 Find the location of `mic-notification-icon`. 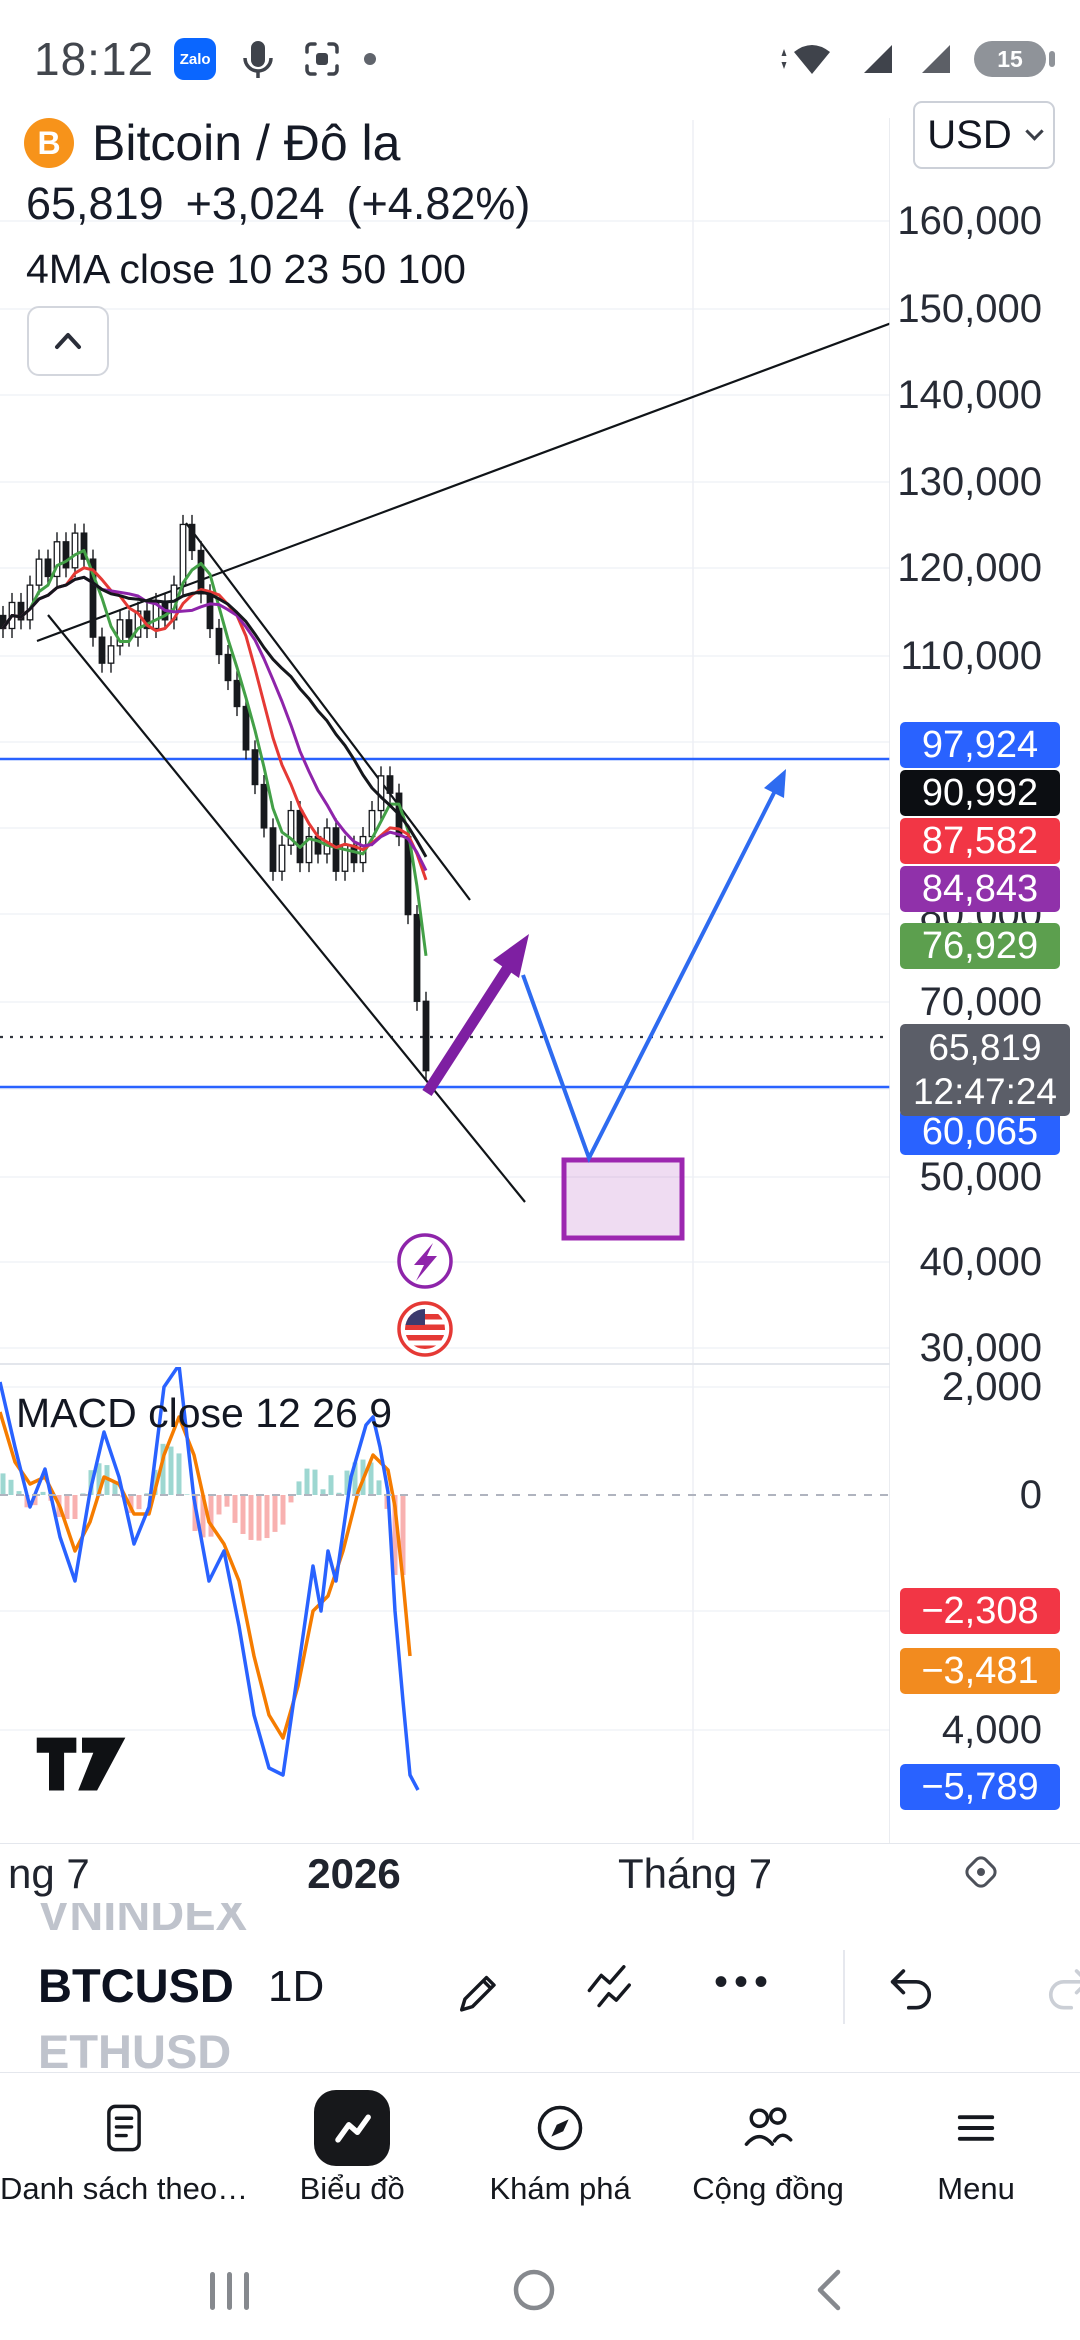

mic-notification-icon is located at coordinates (258, 59).